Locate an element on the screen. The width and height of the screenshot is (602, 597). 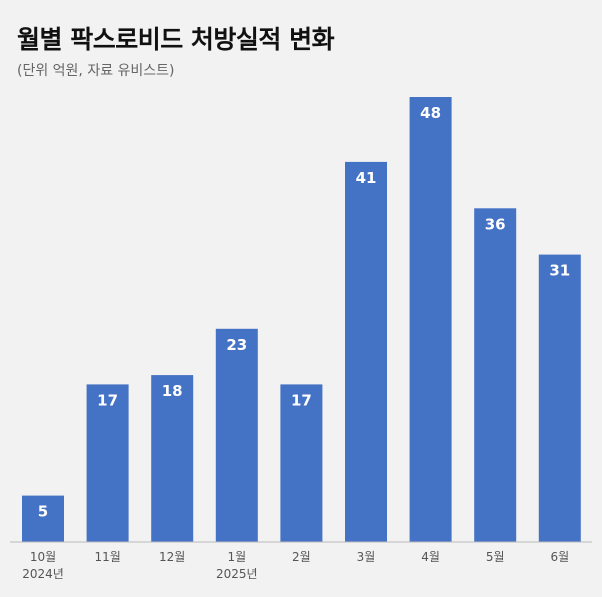
x-year-label: 2024년 is located at coordinates (43, 574).